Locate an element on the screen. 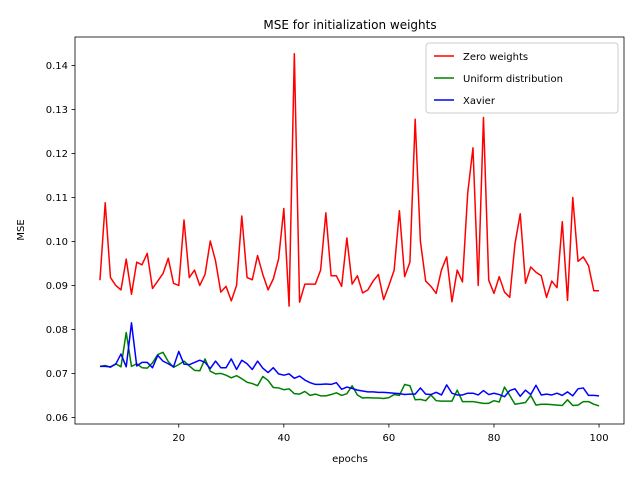 The width and height of the screenshot is (640, 485). x-tick-label: 80 is located at coordinates (494, 438).